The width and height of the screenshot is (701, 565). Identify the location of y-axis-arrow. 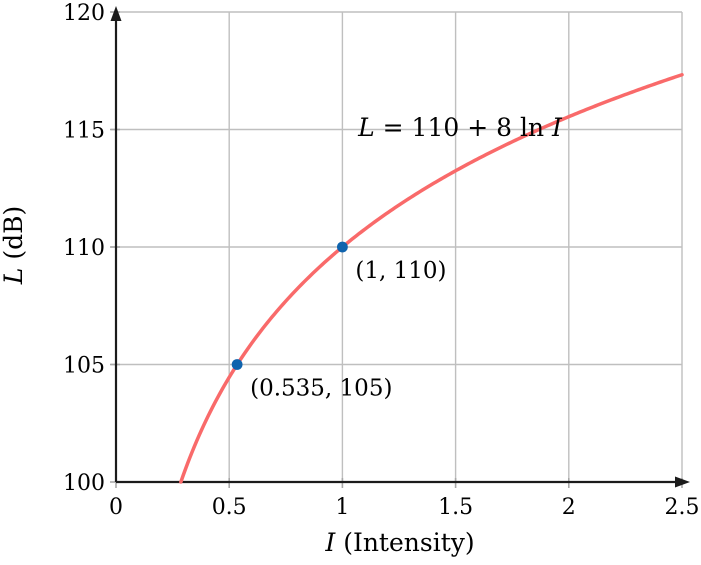
(116, 13).